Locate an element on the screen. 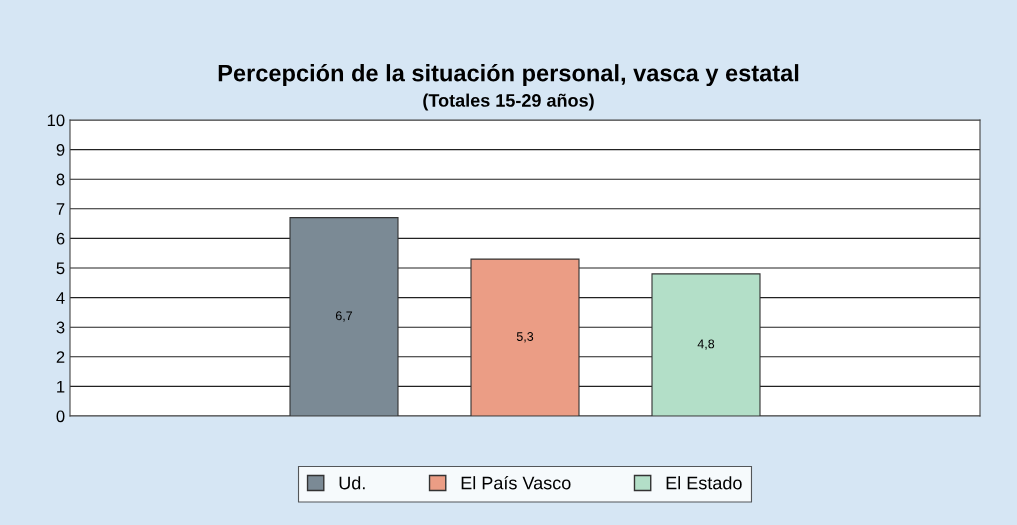 Image resolution: width=1017 pixels, height=525 pixels. data-label: 6,7 is located at coordinates (344, 316).